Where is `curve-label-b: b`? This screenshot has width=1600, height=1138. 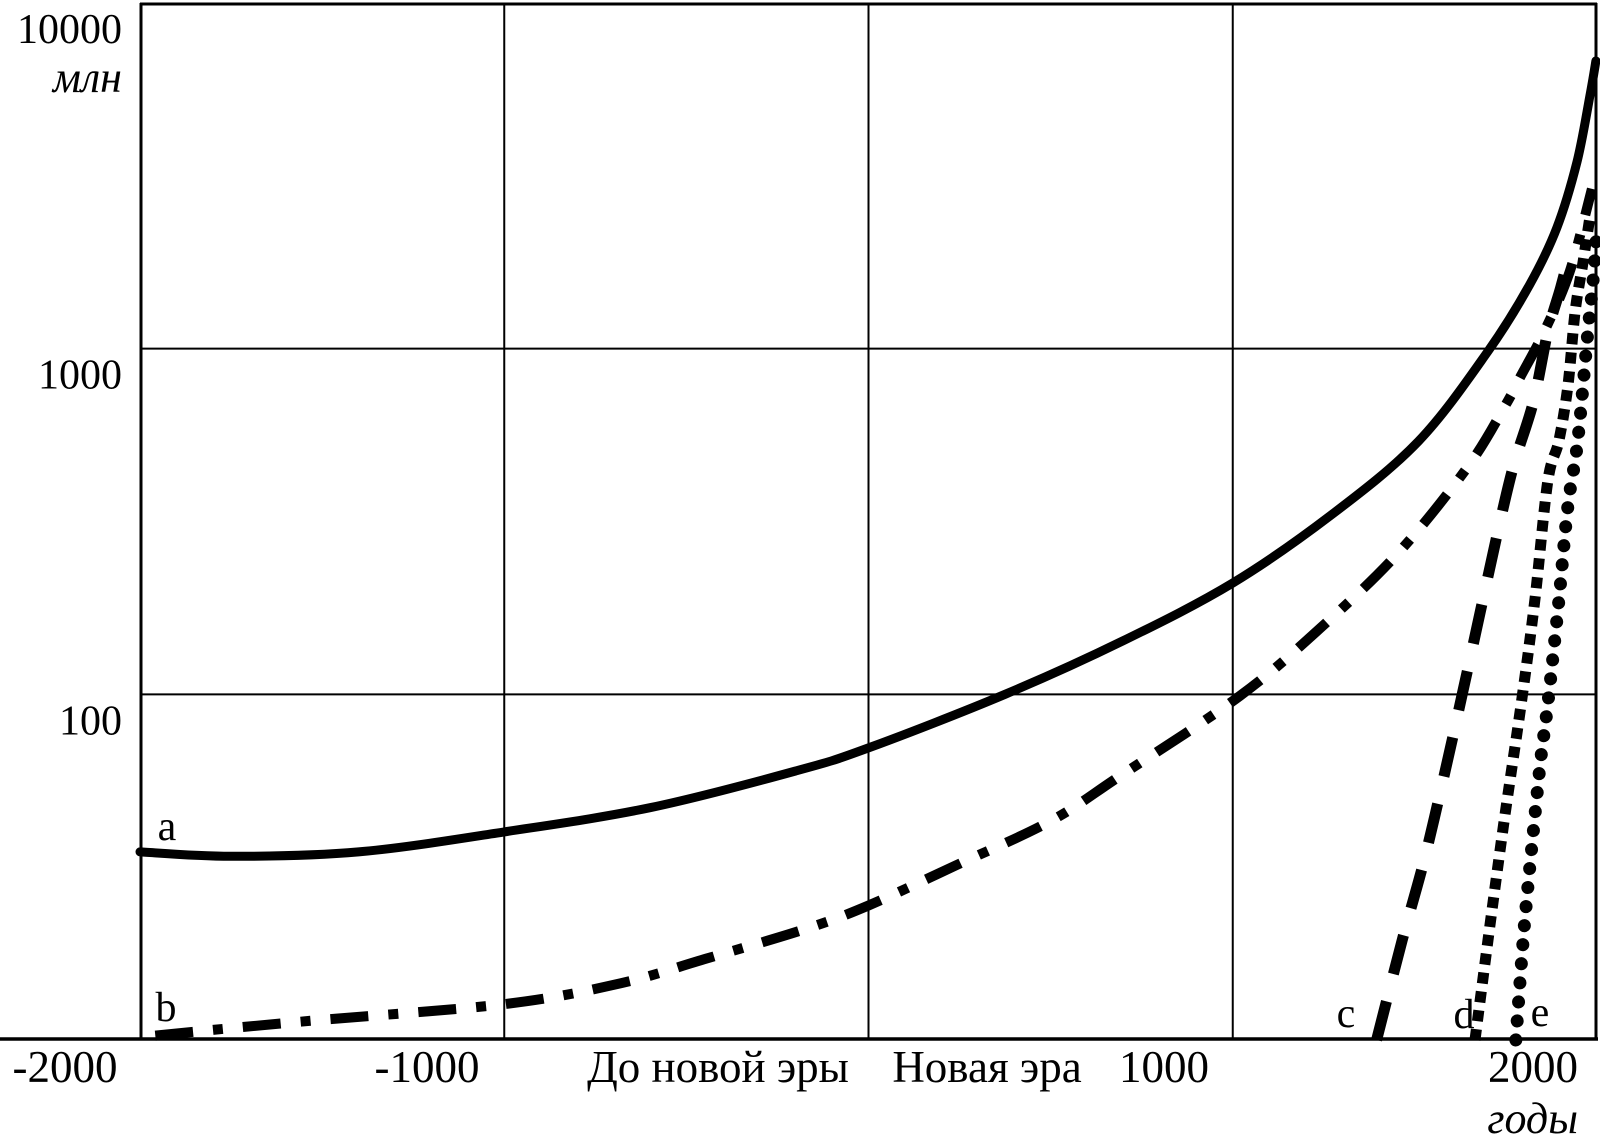
curve-label-b: b is located at coordinates (166, 1008).